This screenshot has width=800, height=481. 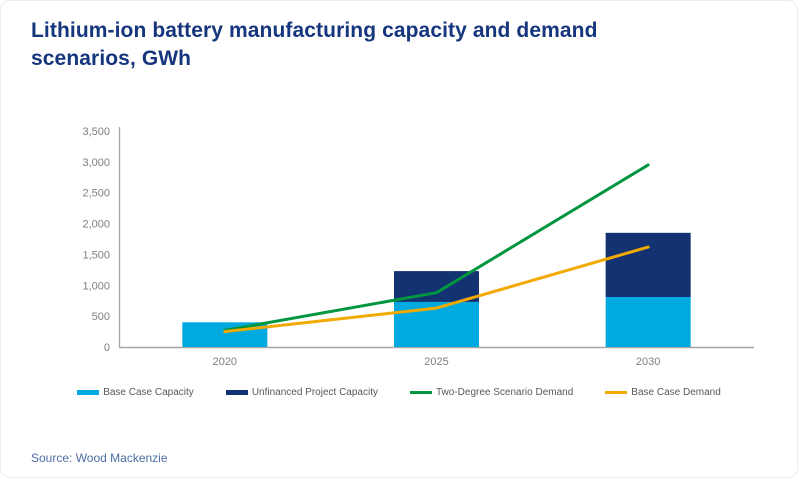 I want to click on legend-item-base-case-demand: Base Case Demand, so click(x=663, y=392).